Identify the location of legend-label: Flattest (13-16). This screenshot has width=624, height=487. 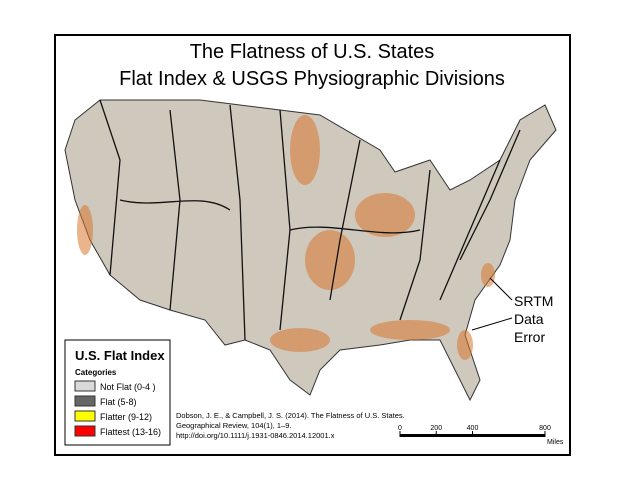
(130, 432).